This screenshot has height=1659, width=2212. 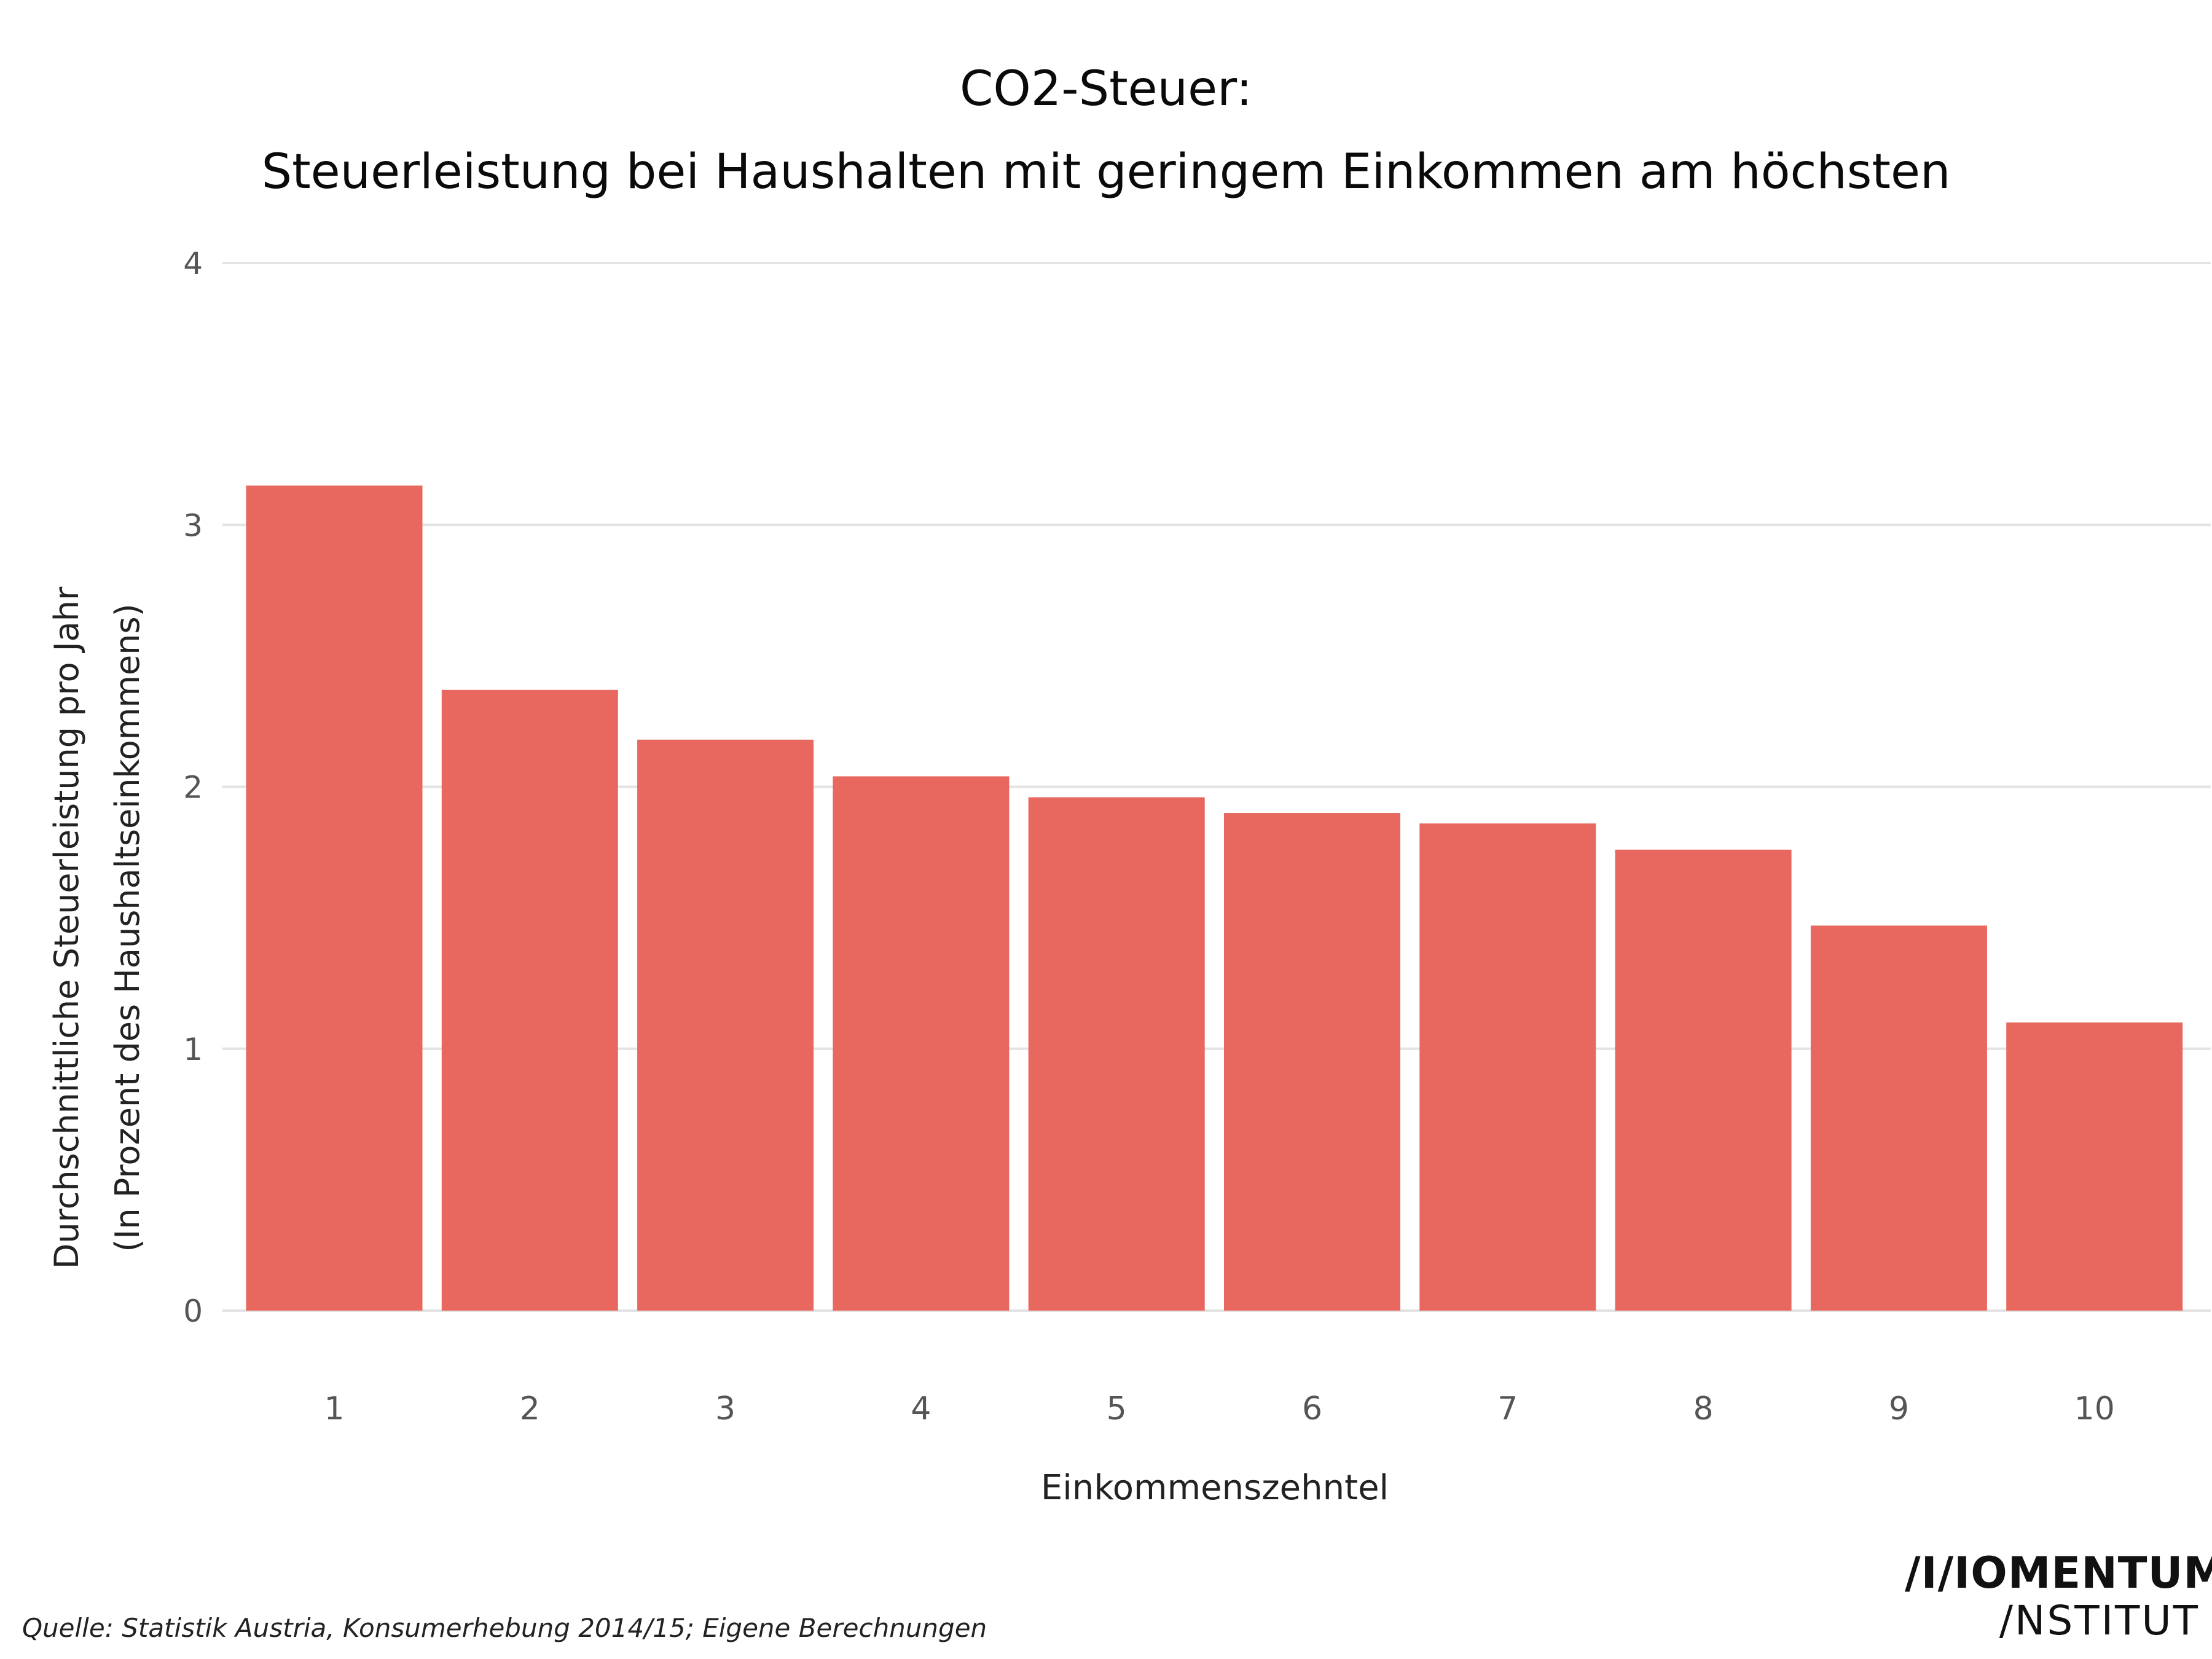 What do you see at coordinates (193, 1311) in the screenshot?
I see `y-tick-label: 0` at bounding box center [193, 1311].